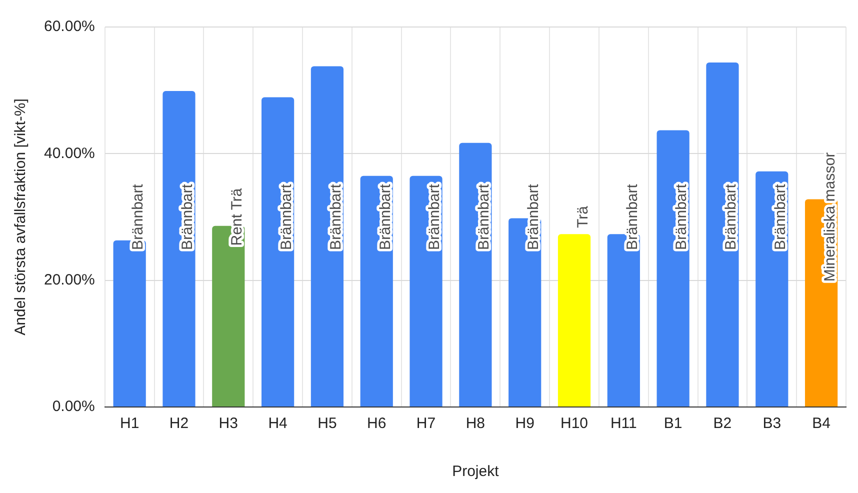 The image size is (858, 493). Describe the element at coordinates (21, 217) in the screenshot. I see `y-axis-title: Andel största avfallsfraktion [vikt-%]` at that location.